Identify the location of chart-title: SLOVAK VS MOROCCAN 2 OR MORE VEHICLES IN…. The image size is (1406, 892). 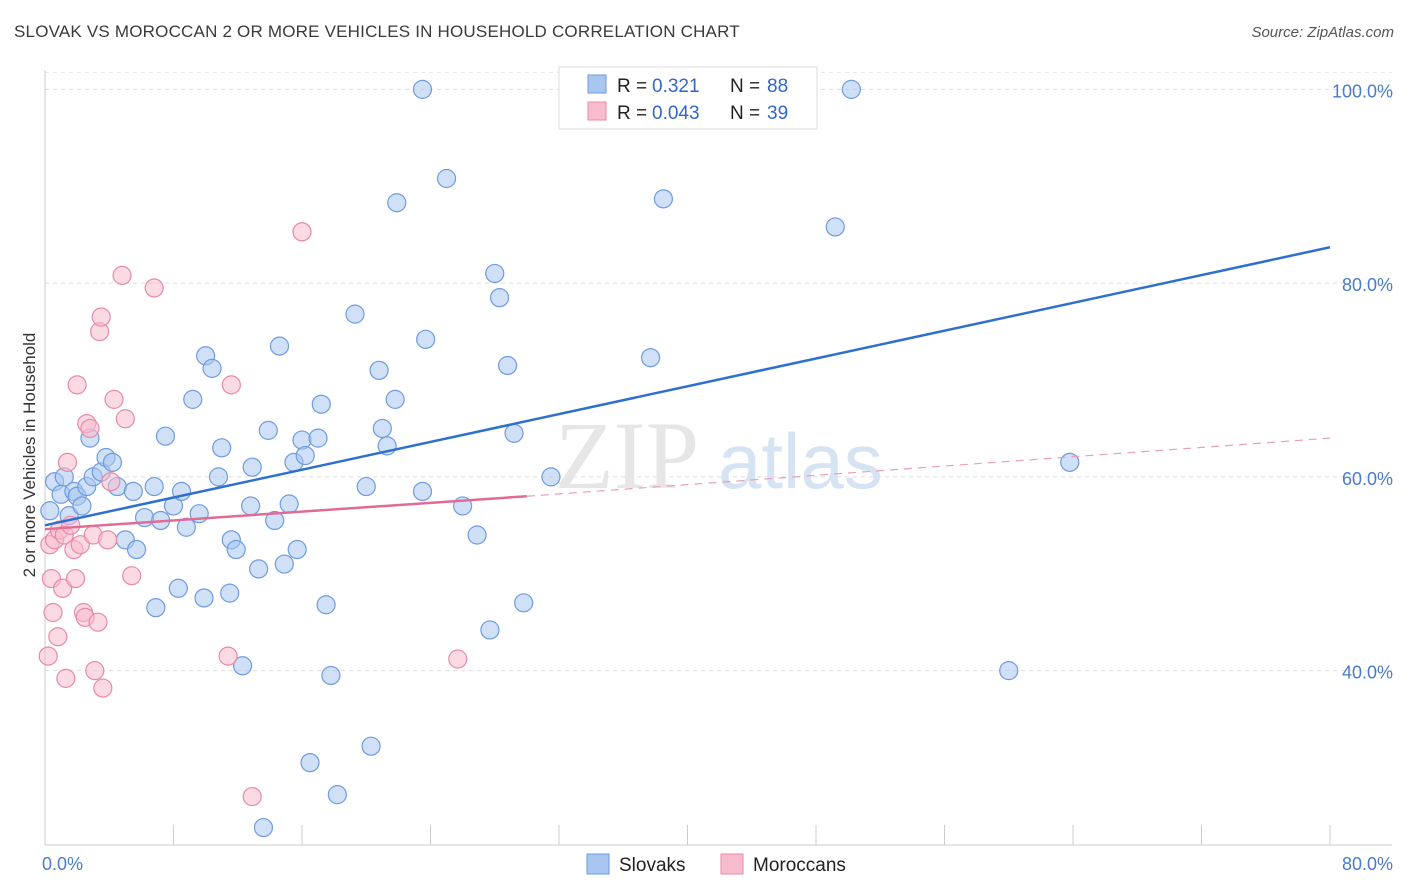
(377, 31).